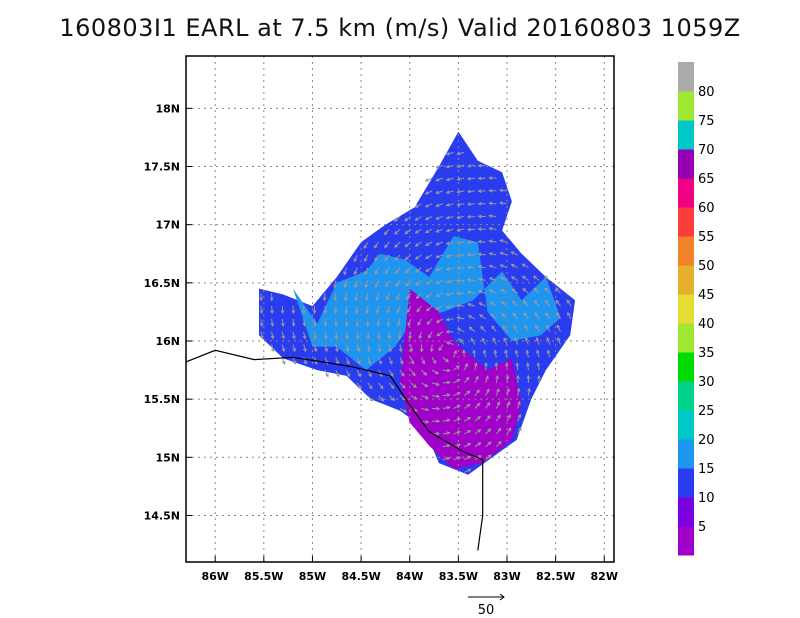 This screenshot has height=618, width=800. Describe the element at coordinates (706, 411) in the screenshot. I see `colorbar-label-4: 25` at that location.